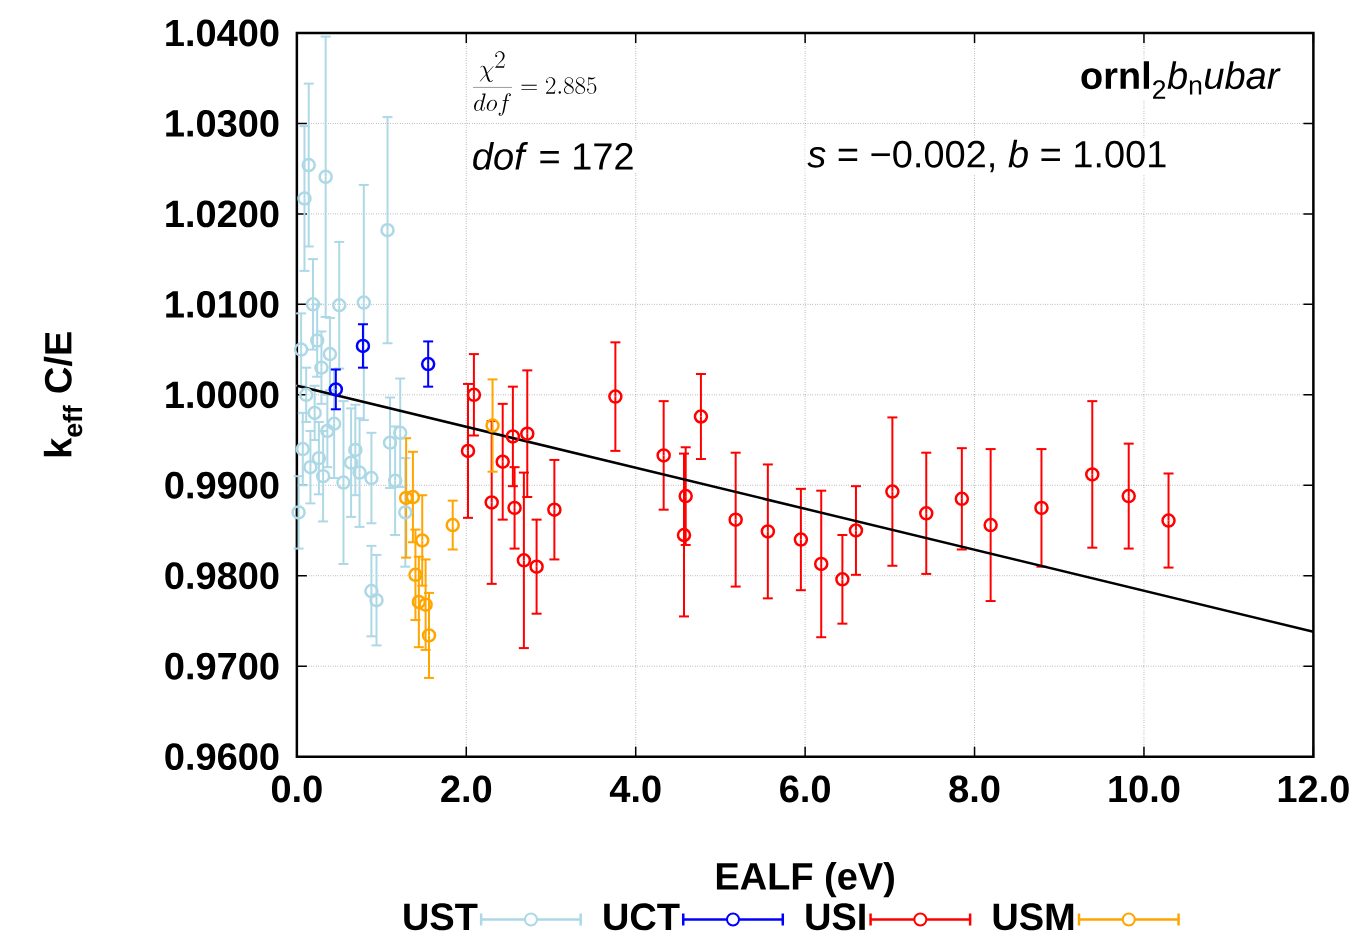 This screenshot has width=1363, height=944. What do you see at coordinates (222, 395) in the screenshot?
I see `y-tick-label: 1.0000` at bounding box center [222, 395].